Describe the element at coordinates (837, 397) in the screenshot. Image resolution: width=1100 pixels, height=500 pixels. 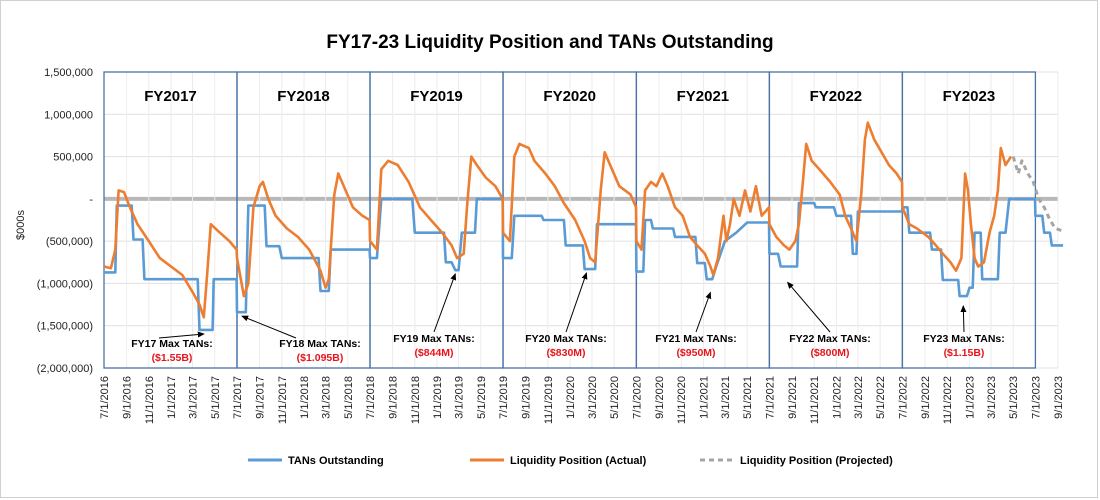
I see `x-tick-label: 1/1/2022` at that location.